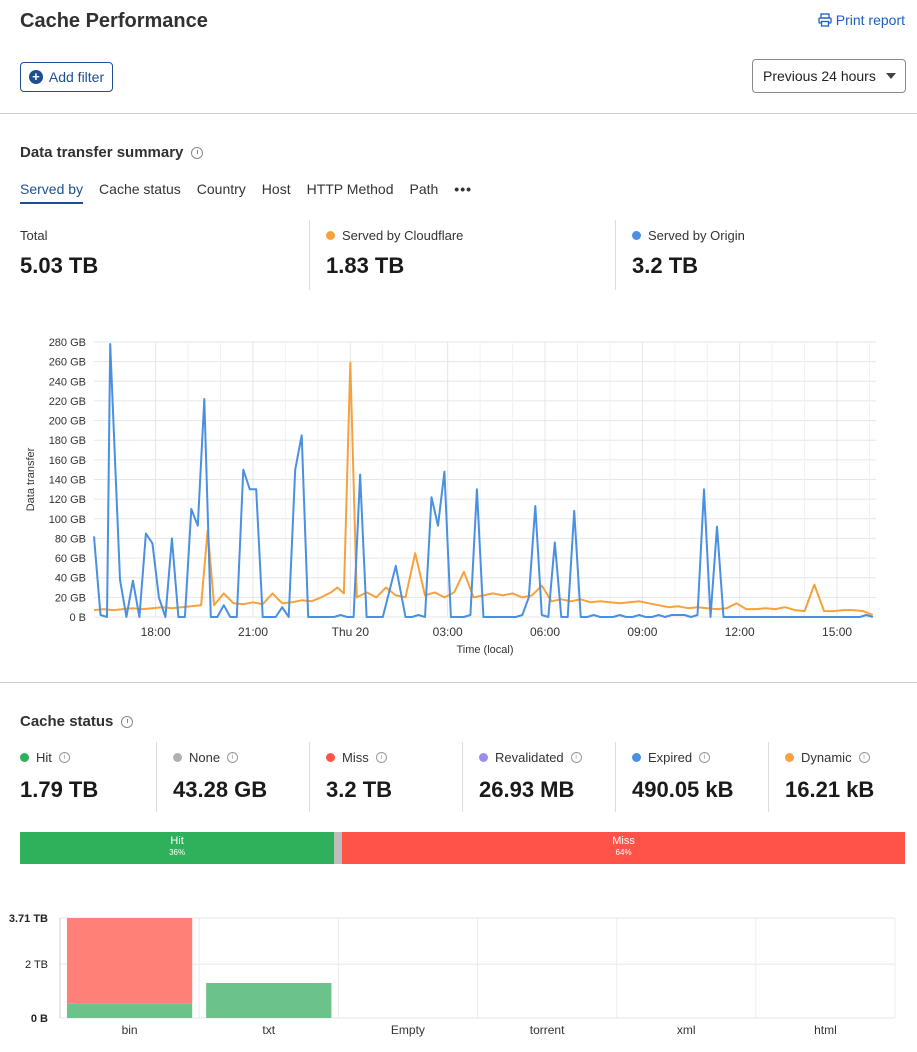 This screenshot has width=917, height=1052. I want to click on x-tick-label: 12:00, so click(740, 632).